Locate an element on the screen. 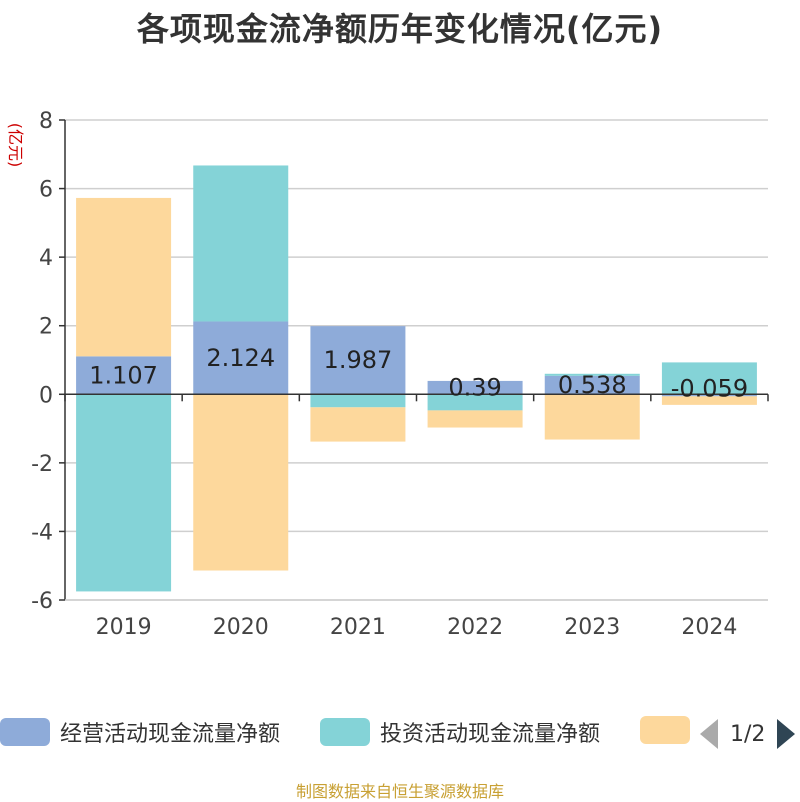 The image size is (800, 802). bar-series-0-2023 is located at coordinates (592, 385).